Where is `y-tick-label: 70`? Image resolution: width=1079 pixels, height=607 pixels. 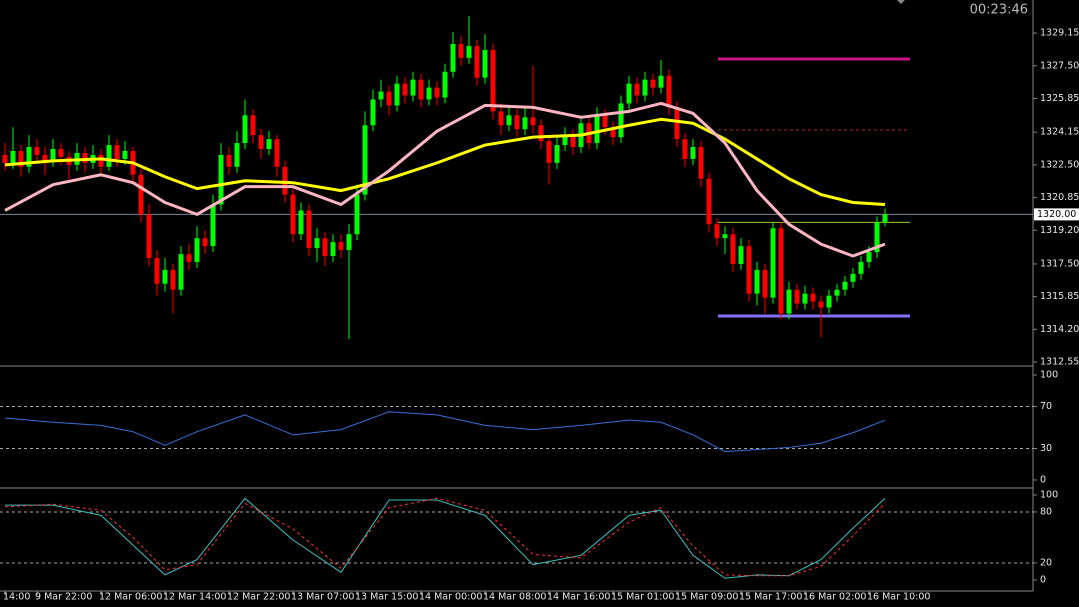 y-tick-label: 70 is located at coordinates (1046, 406).